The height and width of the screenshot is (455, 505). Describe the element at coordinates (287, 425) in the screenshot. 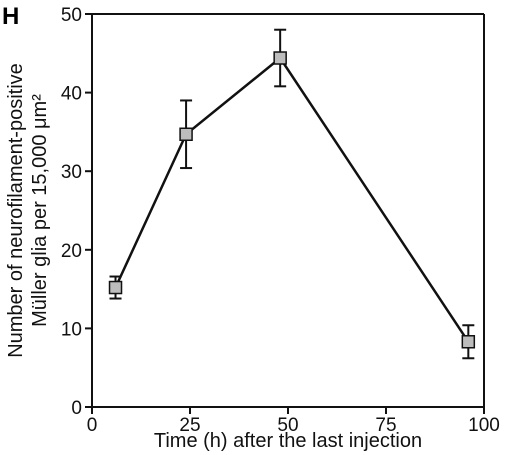

I see `x-tick-label: 50` at that location.